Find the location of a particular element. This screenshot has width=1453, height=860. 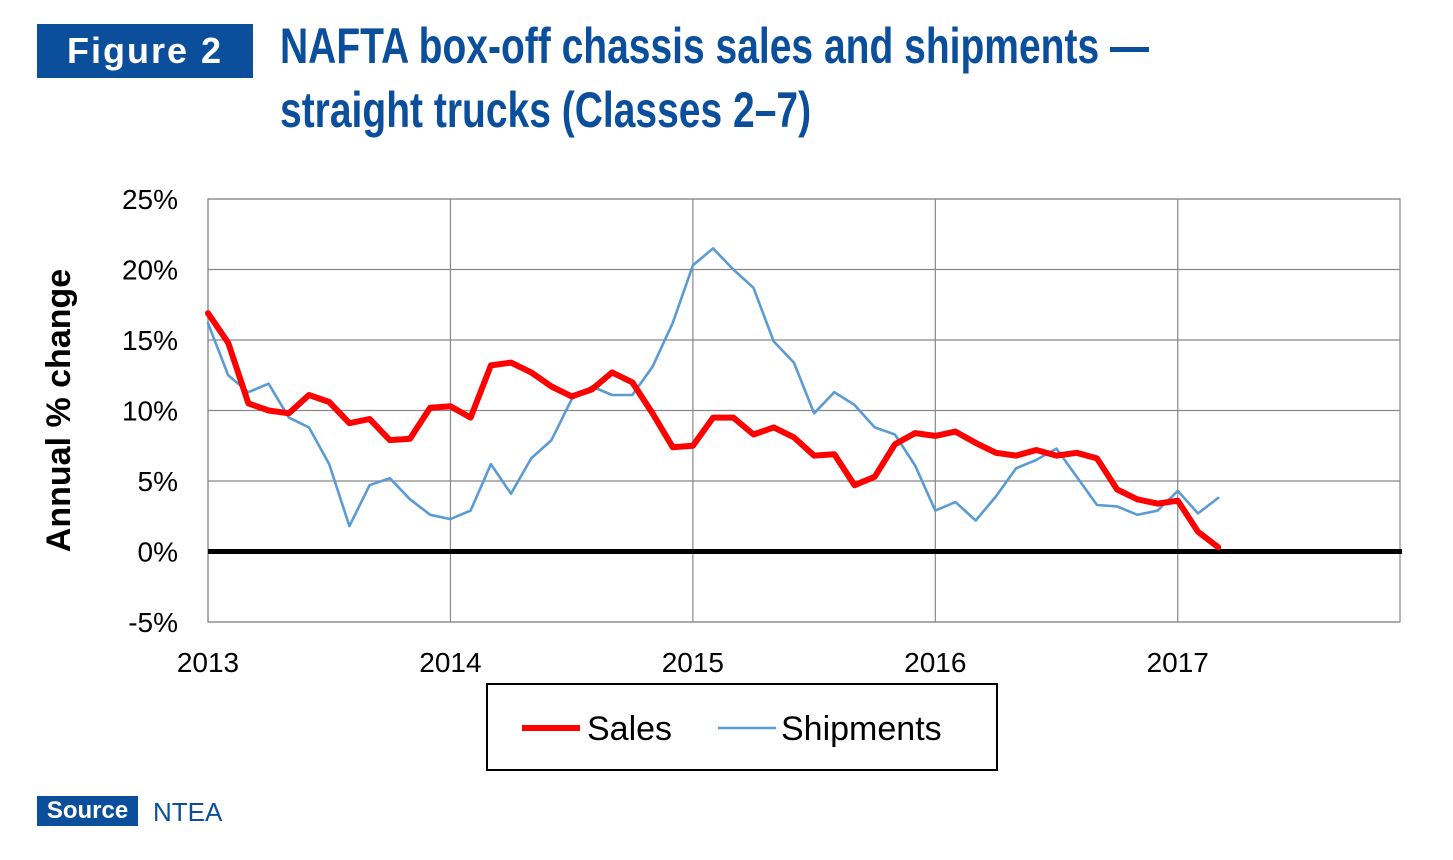

y-tick-label: 0% is located at coordinates (158, 552).